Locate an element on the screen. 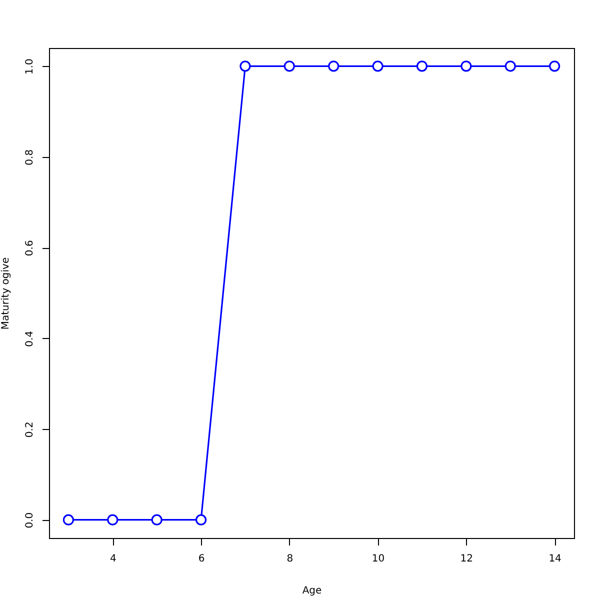  y-tick-label: 0.6 is located at coordinates (30, 248).